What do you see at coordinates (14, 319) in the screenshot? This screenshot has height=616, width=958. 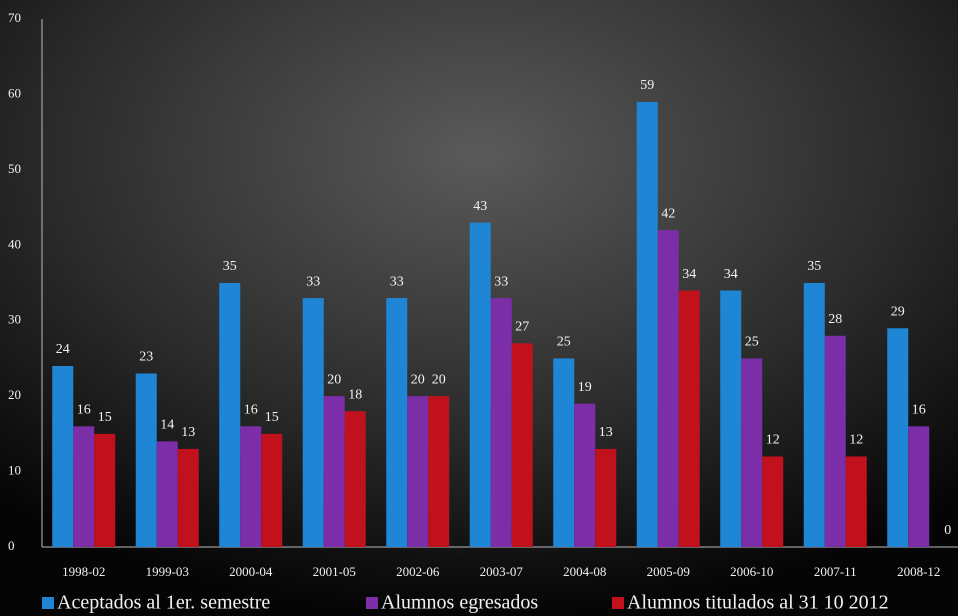 I see `y-tick-label: 30` at bounding box center [14, 319].